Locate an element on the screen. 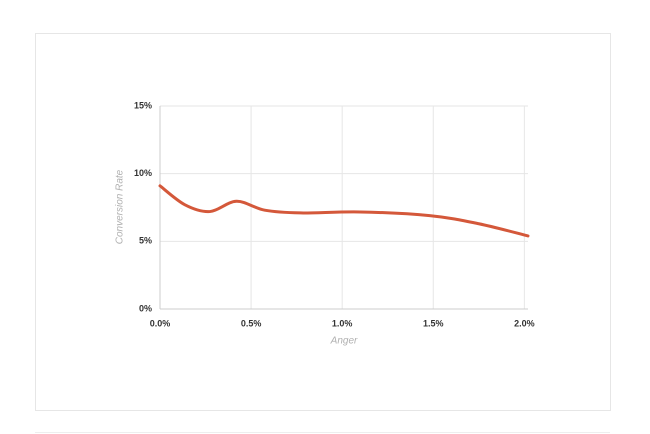 Image resolution: width=650 pixels, height=434 pixels. x-tick-label: 1.0% is located at coordinates (342, 323).